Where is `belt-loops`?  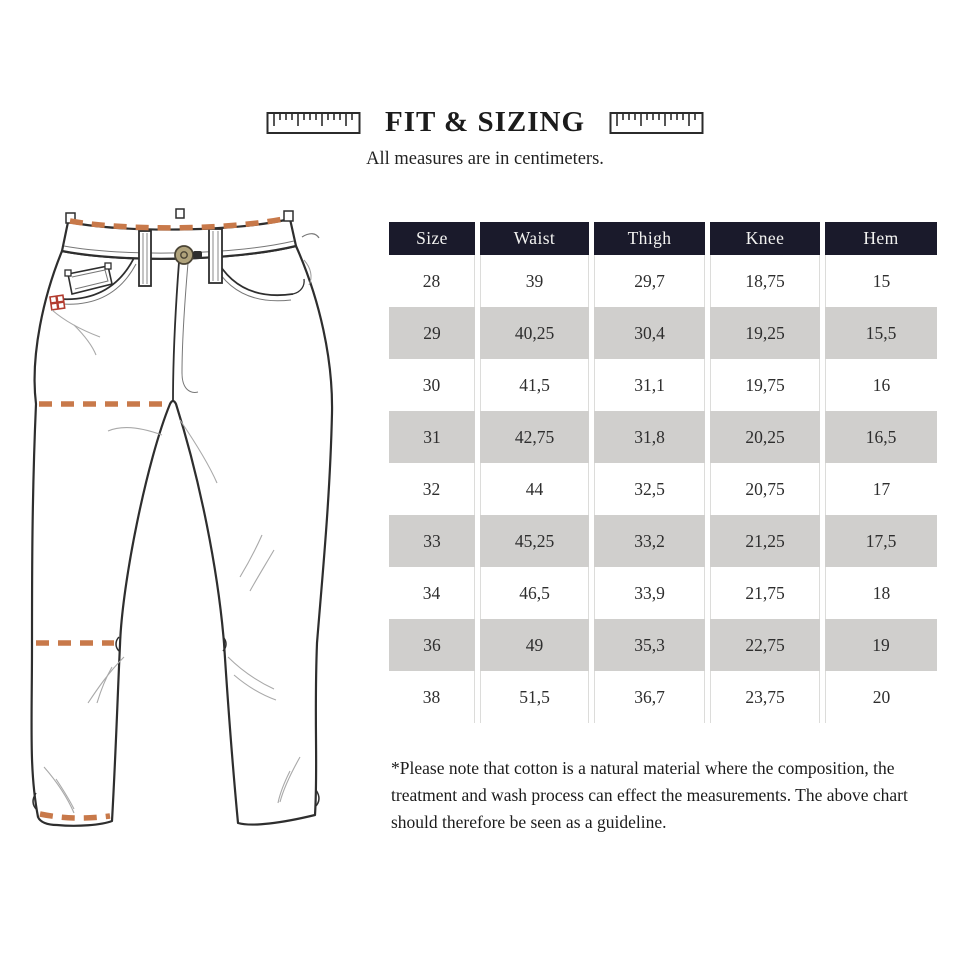
belt-loops is located at coordinates (179, 247).